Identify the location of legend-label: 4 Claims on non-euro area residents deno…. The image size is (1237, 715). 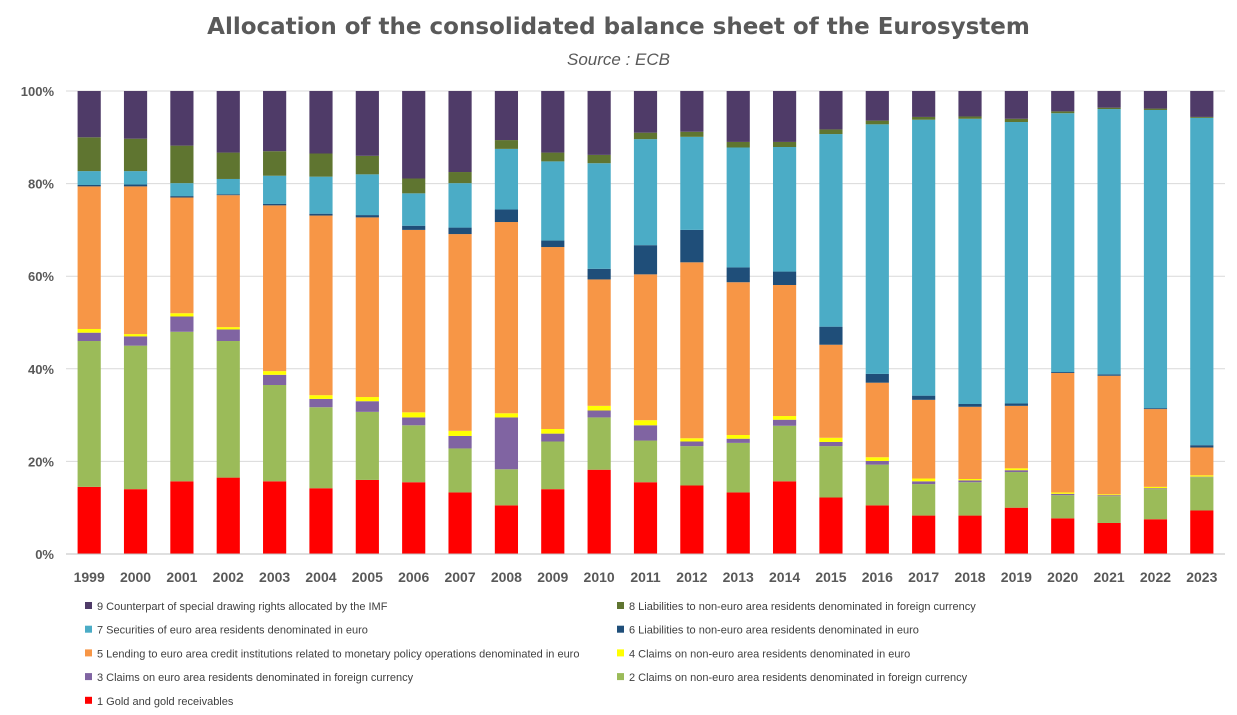
(769, 654).